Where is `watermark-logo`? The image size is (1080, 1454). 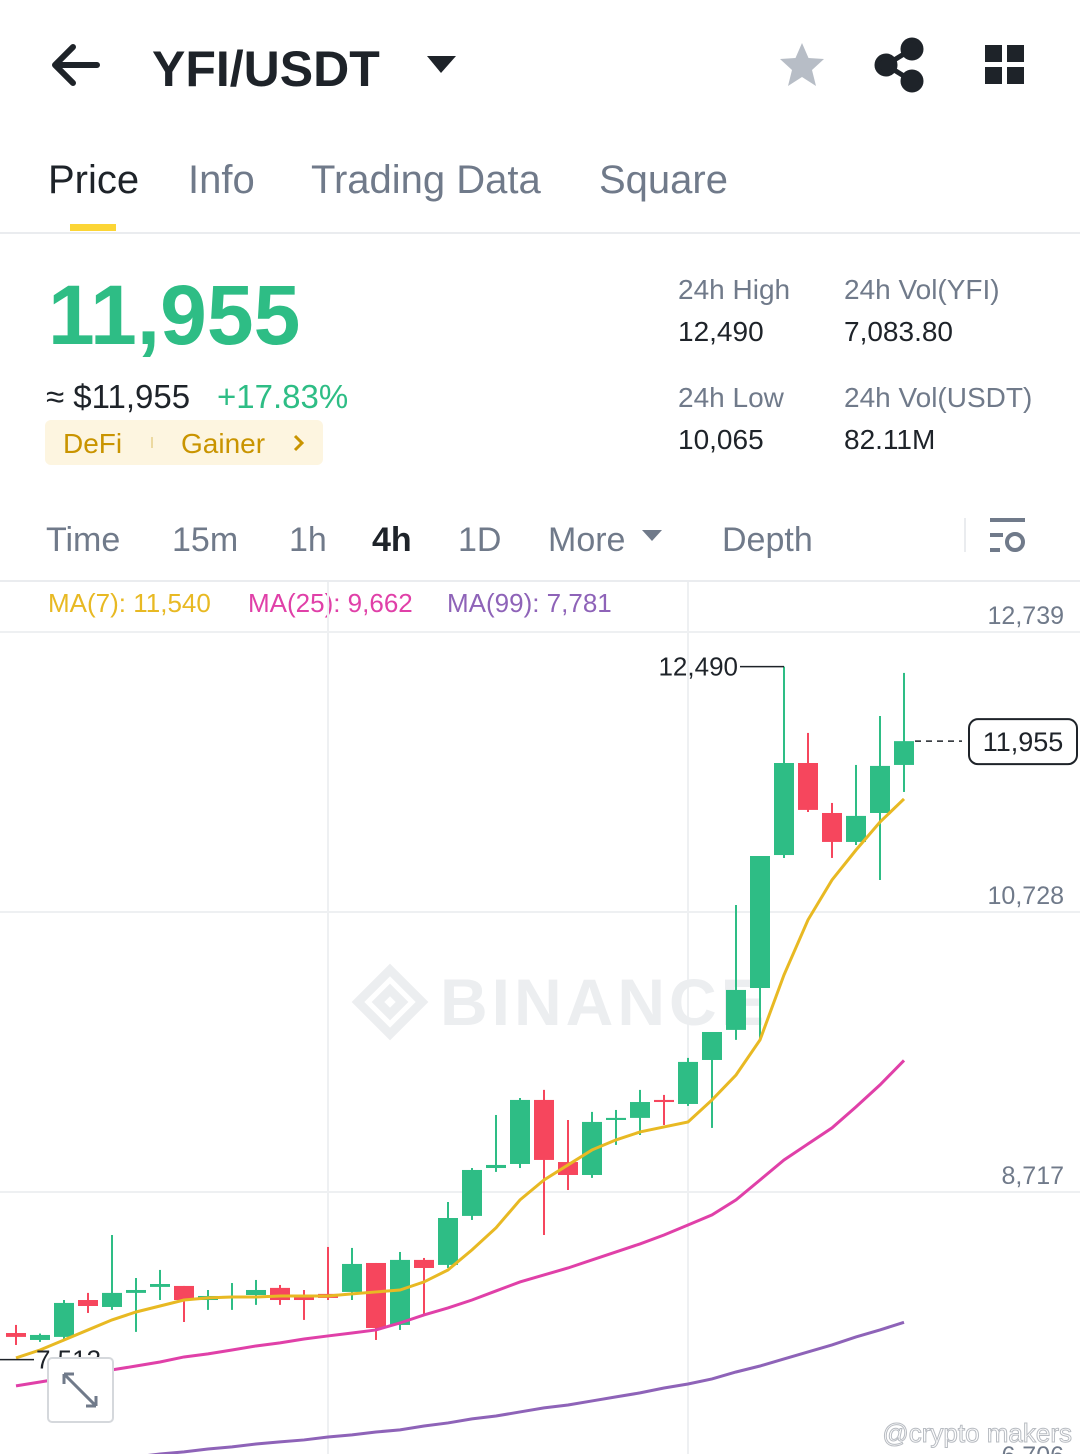 watermark-logo is located at coordinates (390, 1002).